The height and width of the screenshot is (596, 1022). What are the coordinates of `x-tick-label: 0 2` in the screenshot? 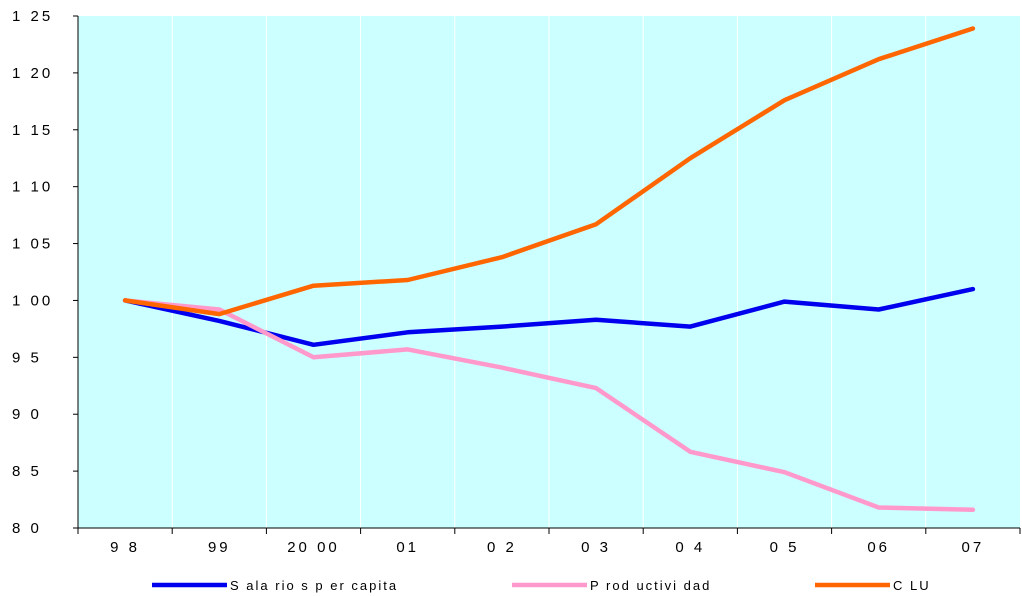 It's located at (502, 547).